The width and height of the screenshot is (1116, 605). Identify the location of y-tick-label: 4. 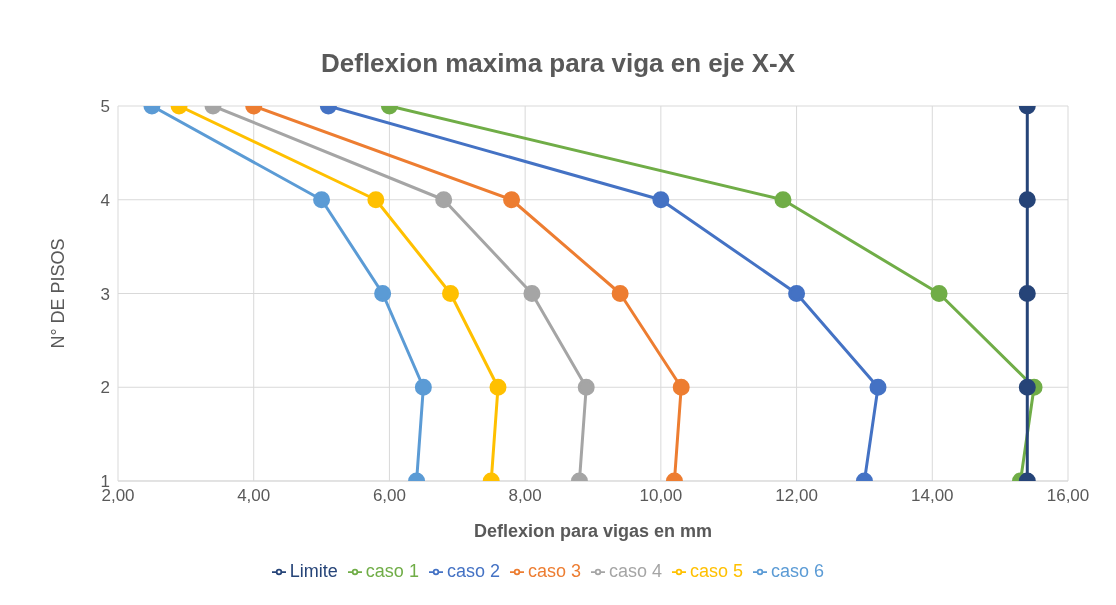
(105, 200).